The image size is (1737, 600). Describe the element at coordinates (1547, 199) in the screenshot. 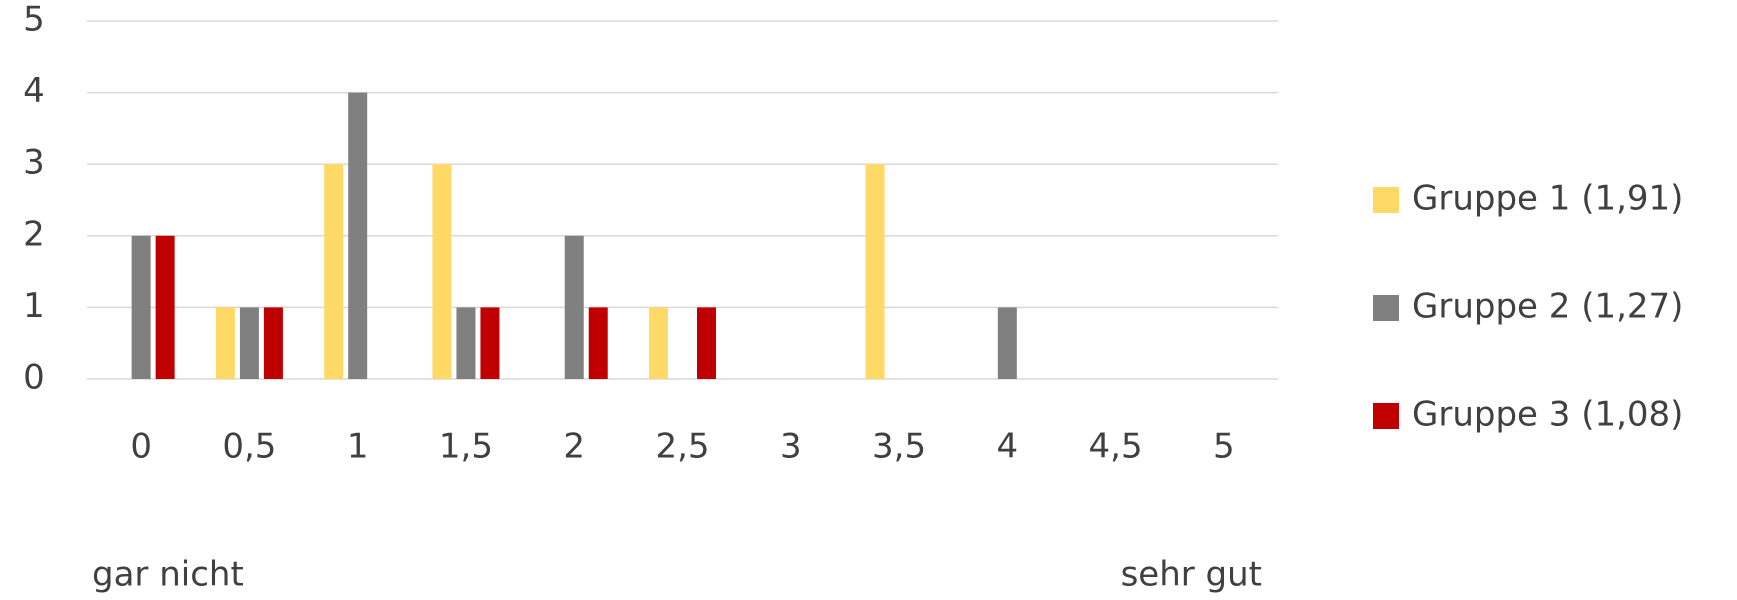

I see `legend-label: Gruppe 1 (1,91)` at that location.